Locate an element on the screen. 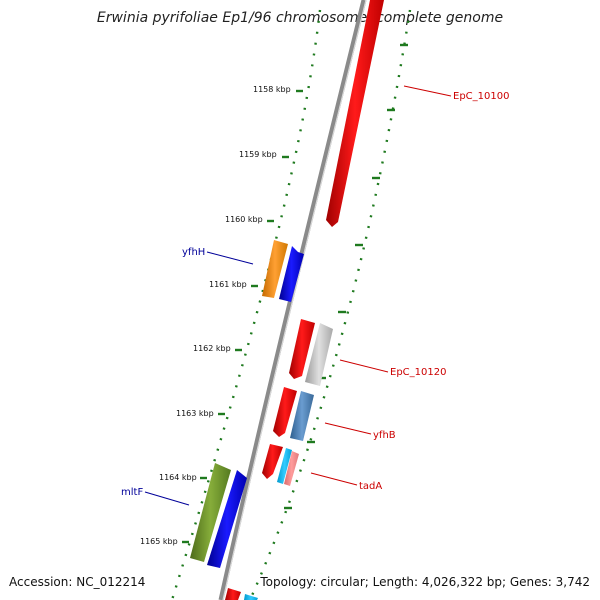  gene-label-tadA: tadA is located at coordinates (370, 486).